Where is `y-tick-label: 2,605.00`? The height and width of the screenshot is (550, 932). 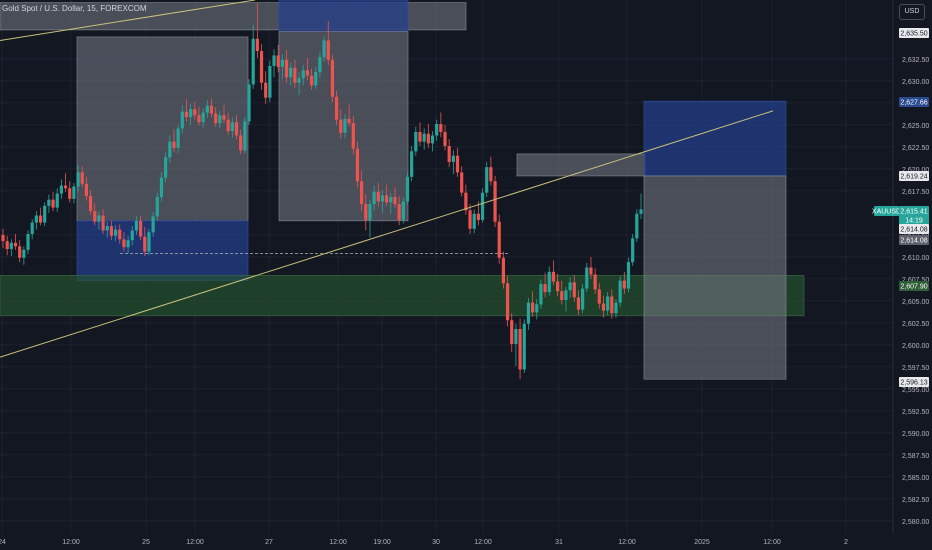 y-tick-label: 2,605.00 is located at coordinates (915, 302).